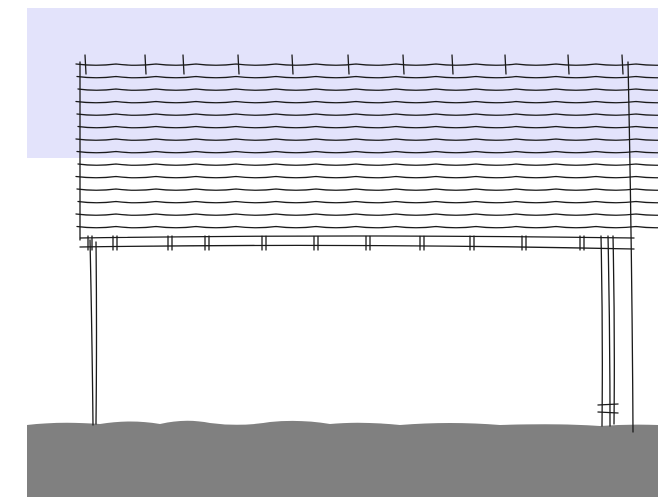 The width and height of the screenshot is (658, 497). I want to click on beam, so click(357, 242).